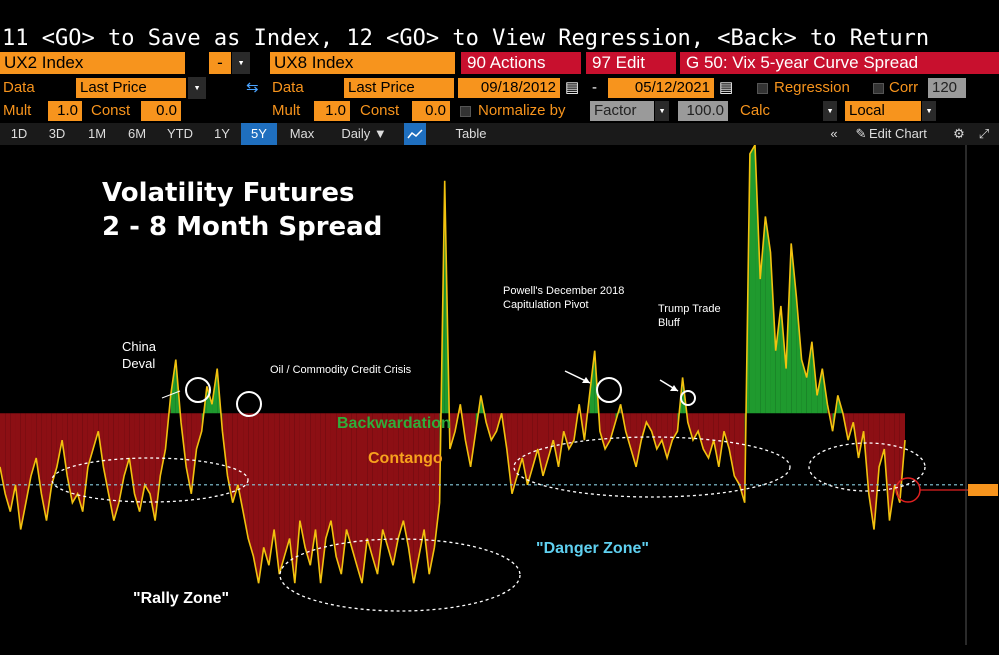 The height and width of the screenshot is (655, 999). Describe the element at coordinates (242, 227) in the screenshot. I see `chart-subtitle: 2 - 8 Month Spread` at that location.